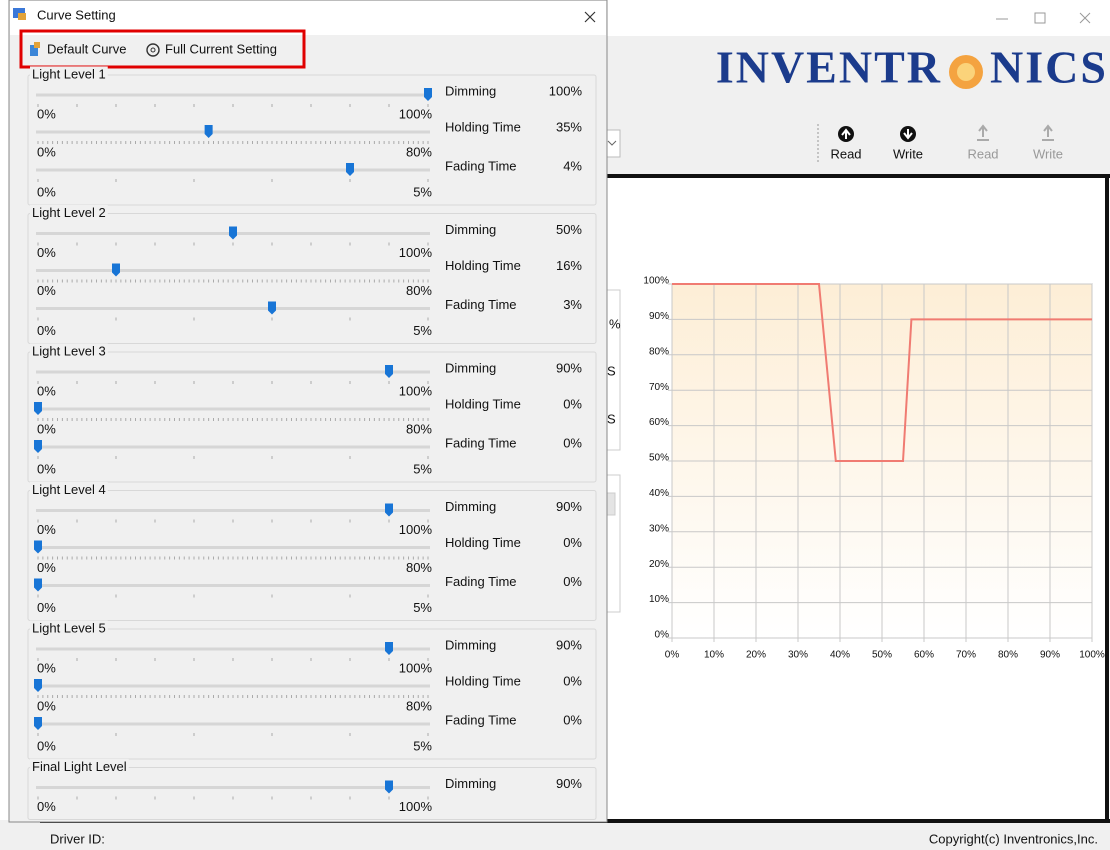 This screenshot has width=1110, height=850. Describe the element at coordinates (79, 766) in the screenshot. I see `group-label: Final Light Level` at that location.